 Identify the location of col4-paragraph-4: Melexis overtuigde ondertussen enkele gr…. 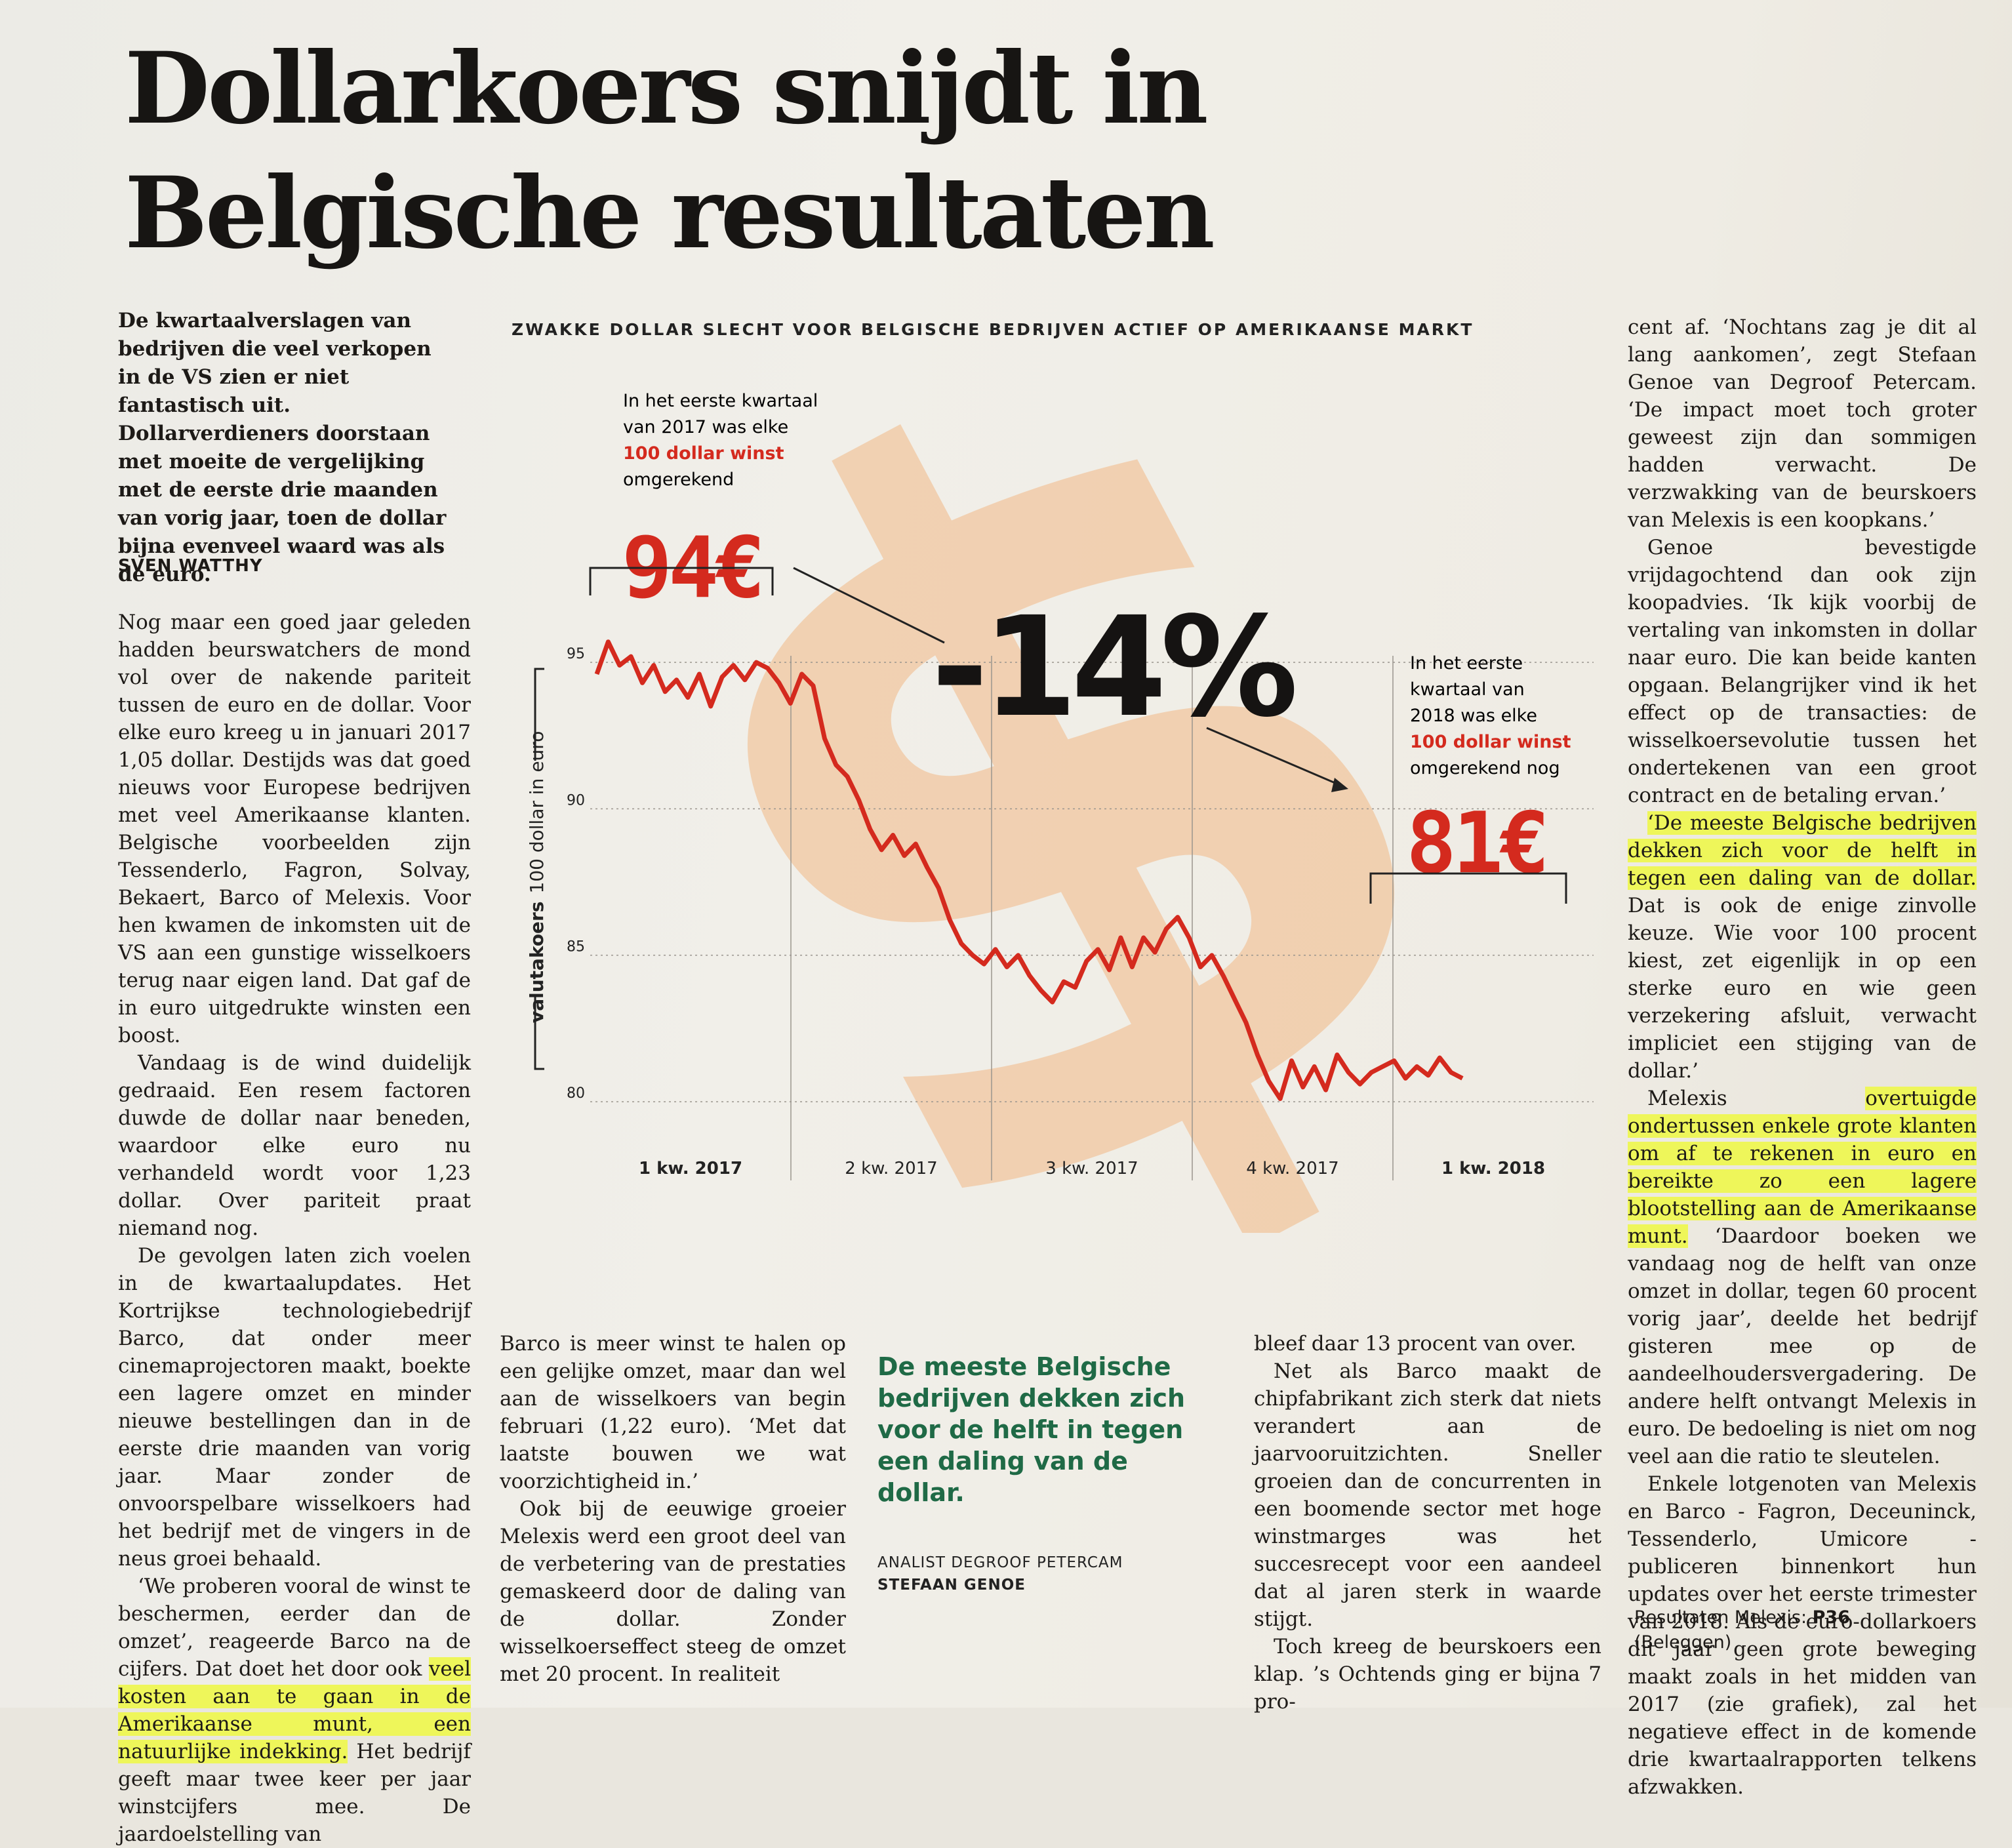
(1803, 1277).